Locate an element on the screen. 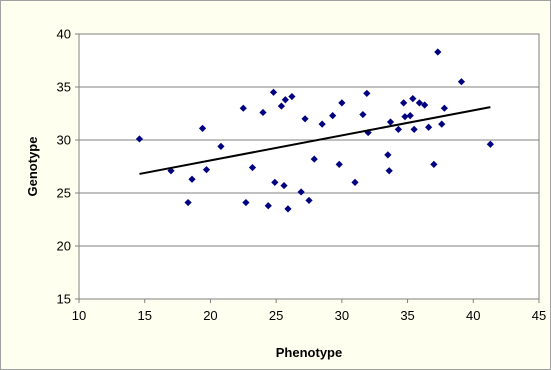 The image size is (551, 370). x-tick-label: 40 is located at coordinates (473, 315).